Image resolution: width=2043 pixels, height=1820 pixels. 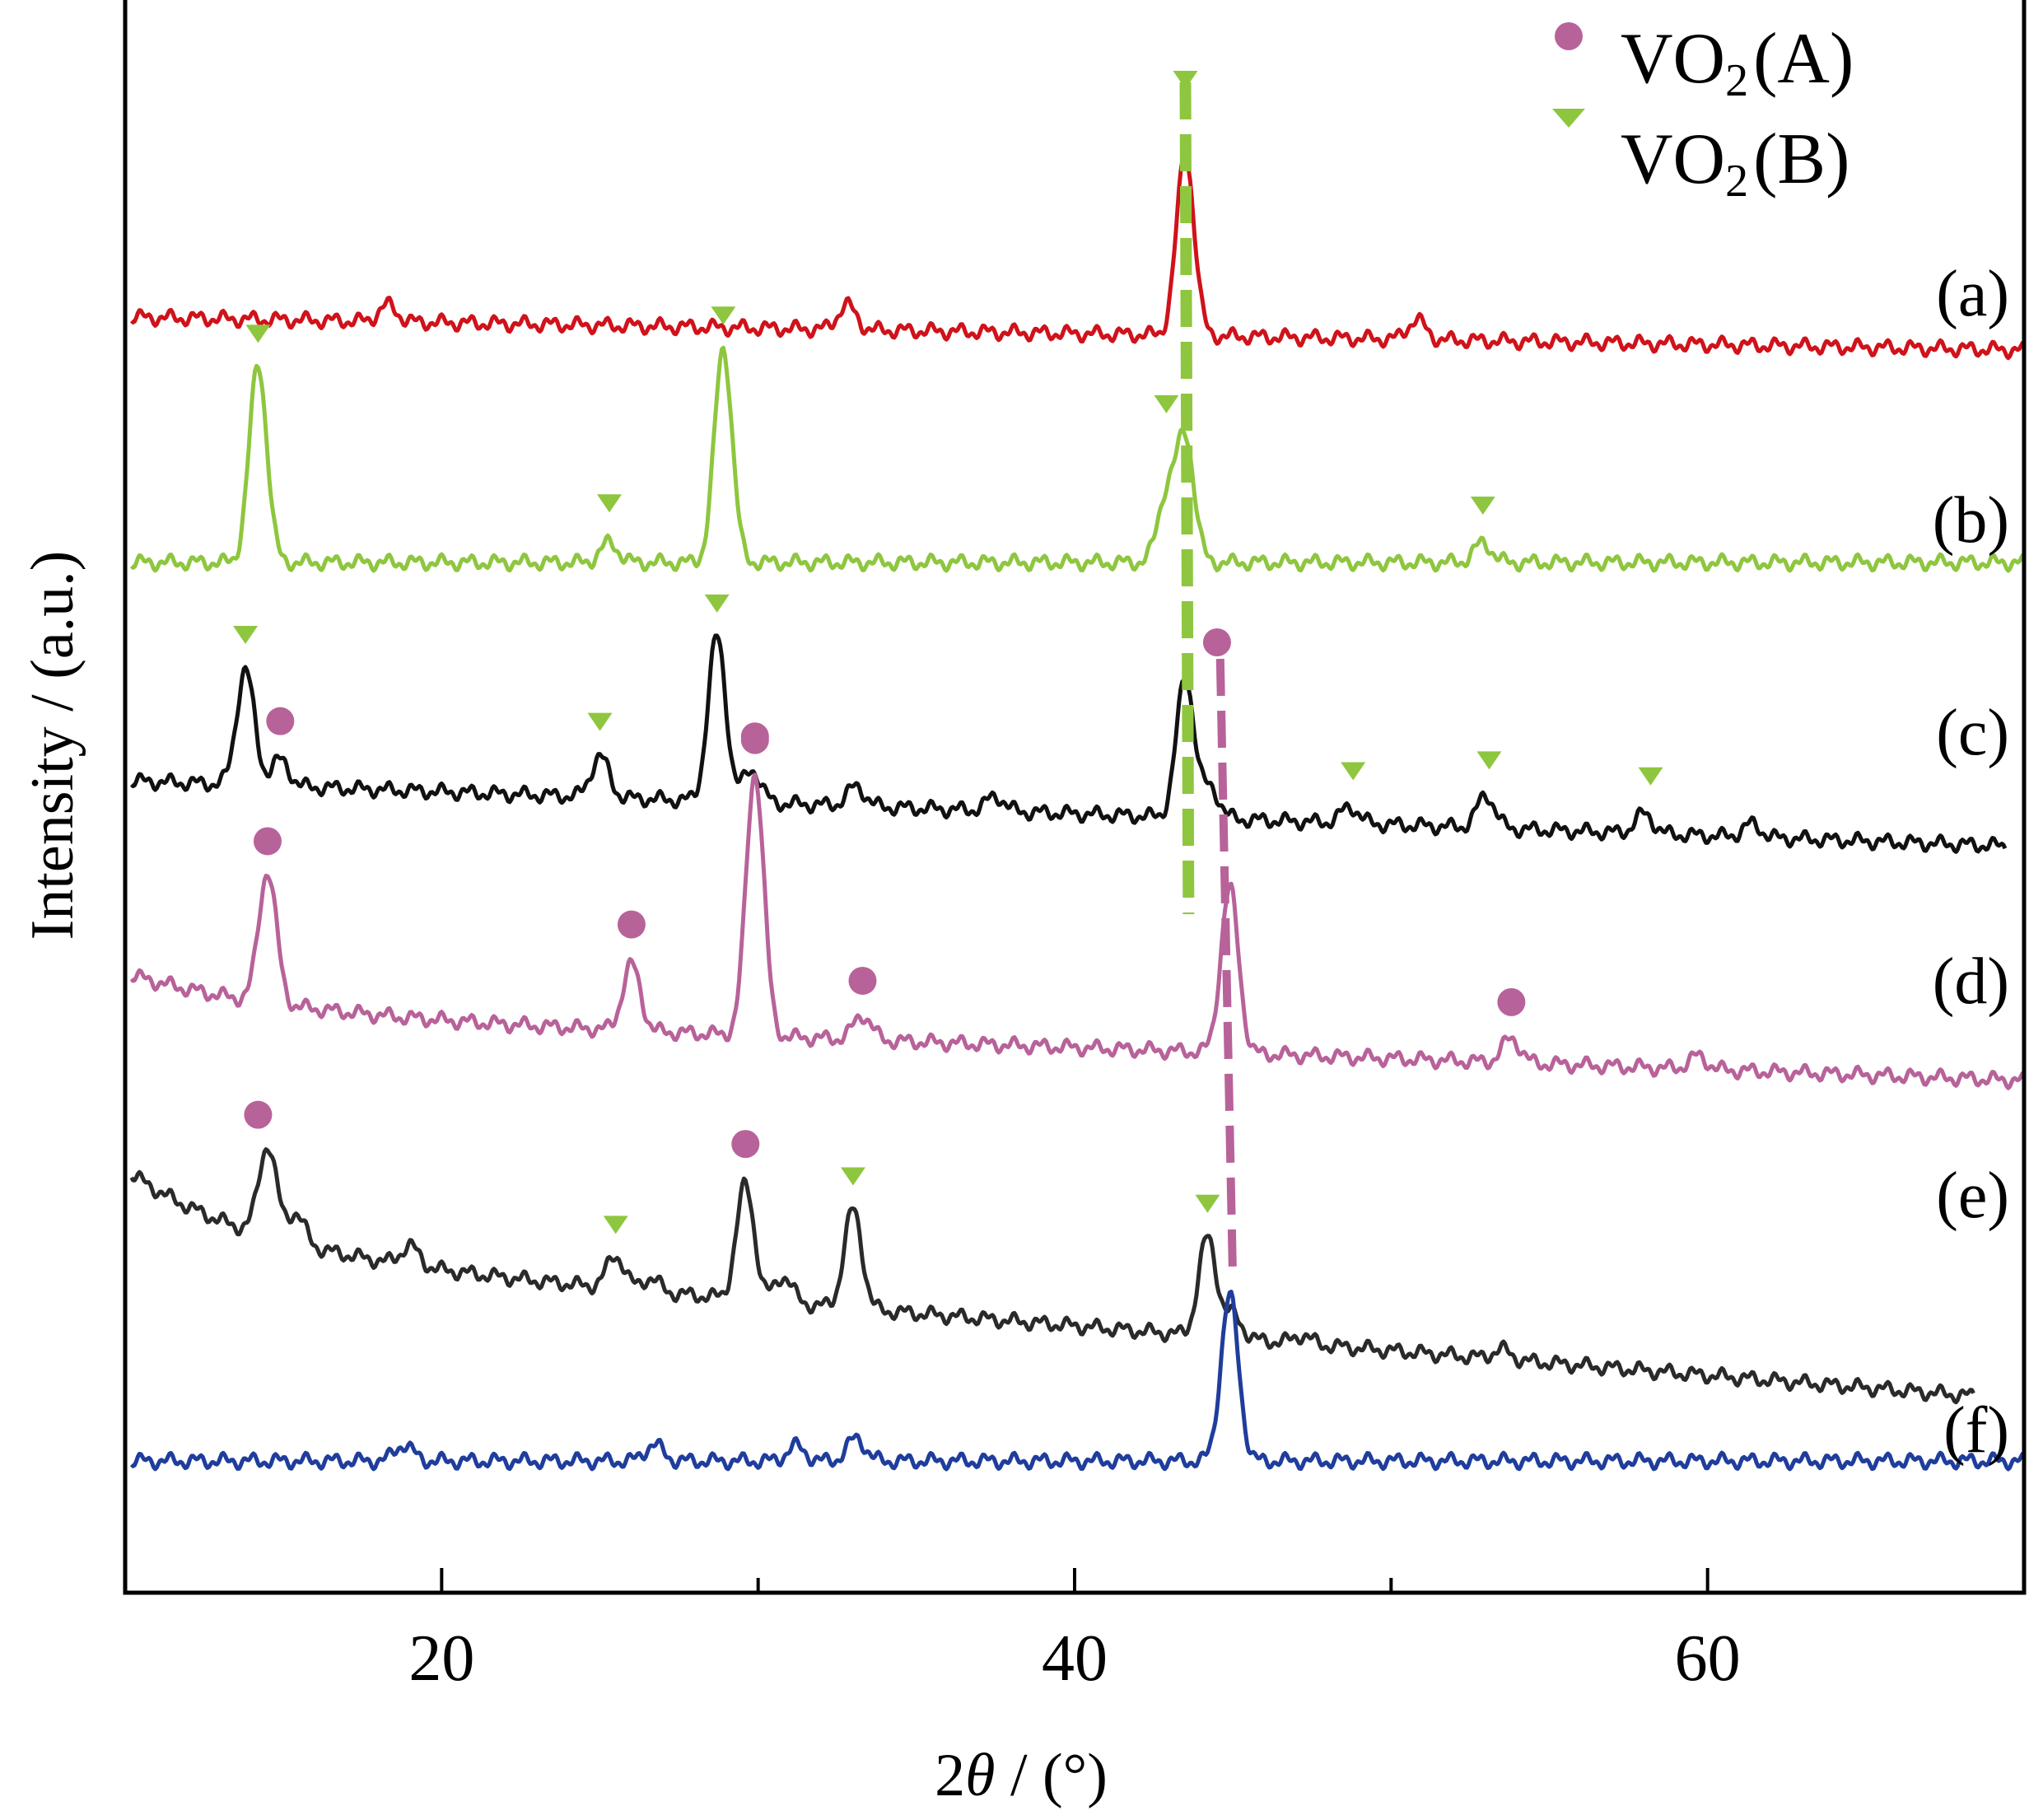 I want to click on trace-c, so click(x=1068, y=743).